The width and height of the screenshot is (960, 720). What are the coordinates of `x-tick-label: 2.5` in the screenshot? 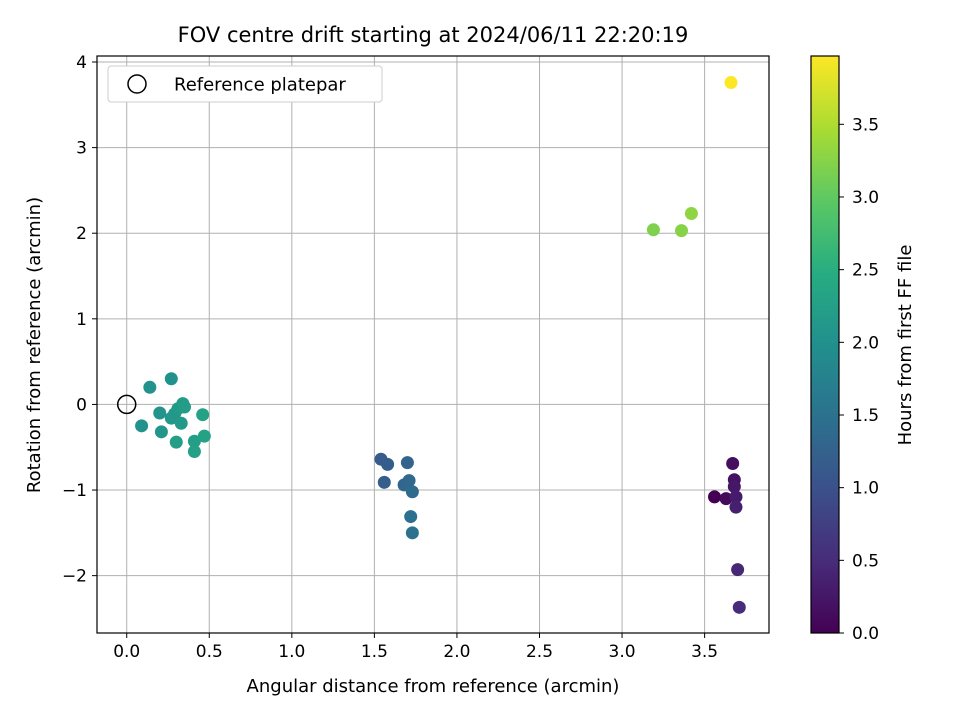 It's located at (539, 652).